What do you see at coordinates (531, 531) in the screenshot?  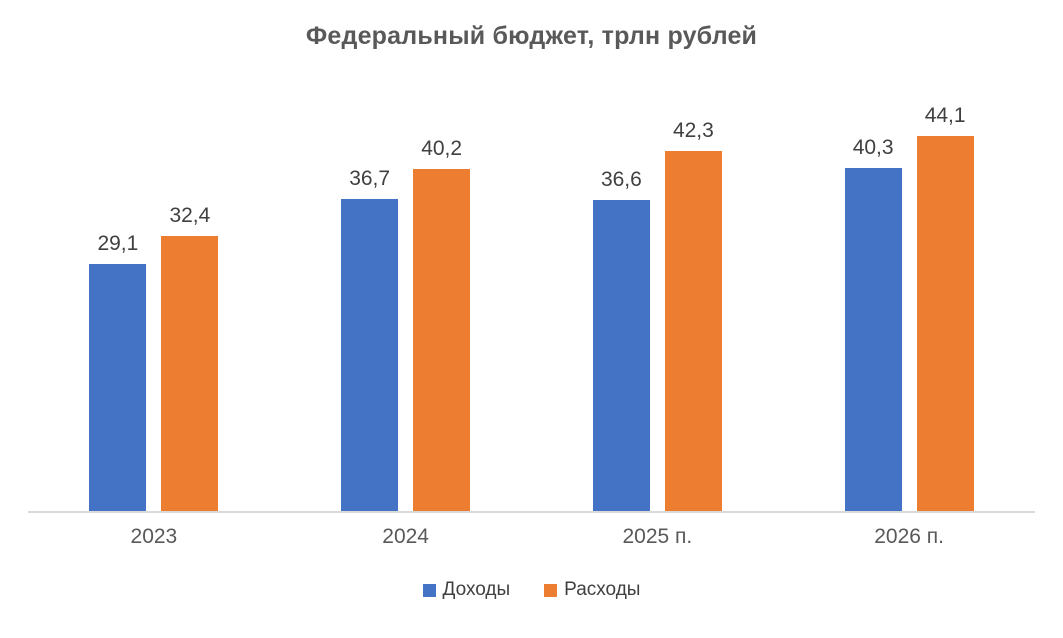 I see `x-axis-labels: 2023 2024 2025 п. 2026 п.` at bounding box center [531, 531].